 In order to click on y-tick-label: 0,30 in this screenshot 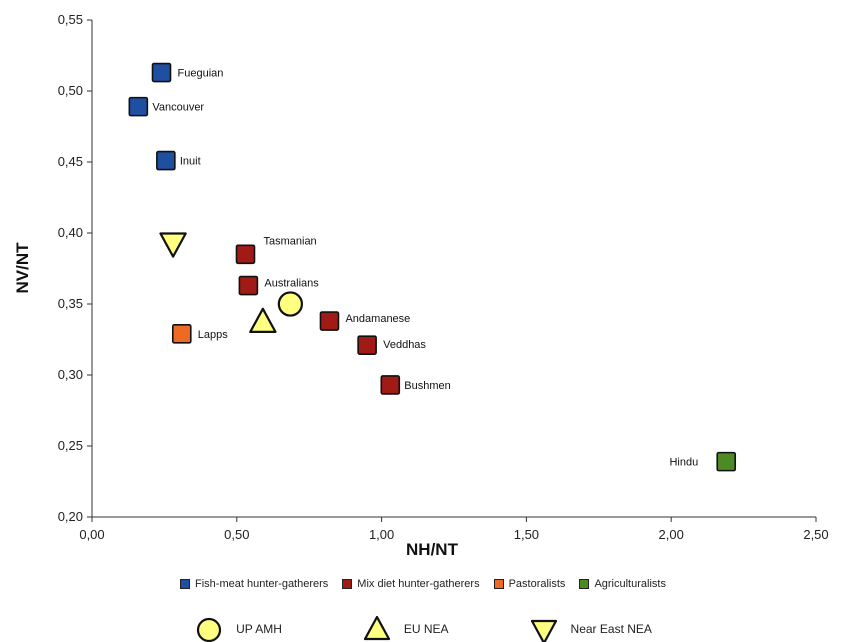, I will do `click(70, 374)`.